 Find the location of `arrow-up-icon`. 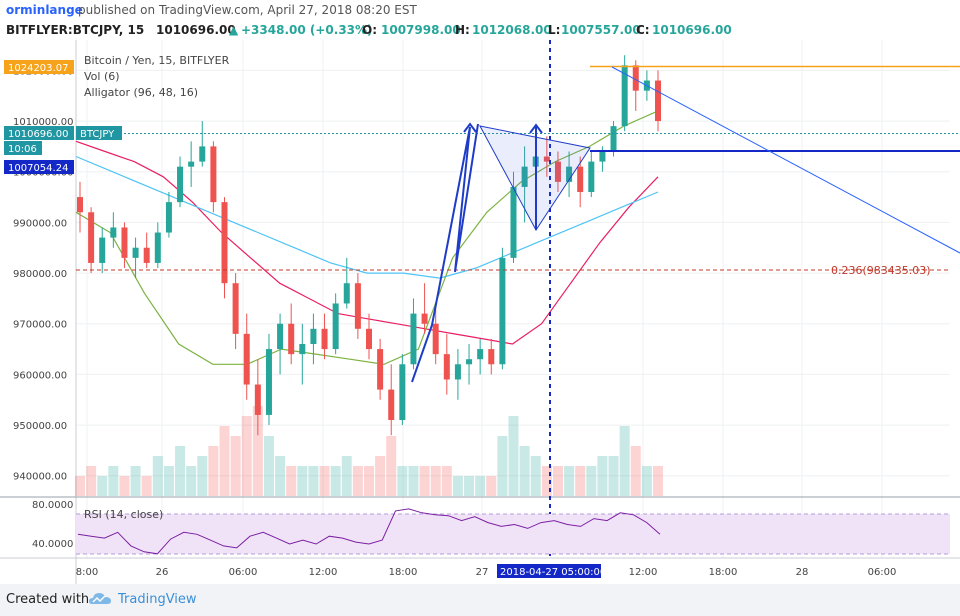

arrow-up-icon is located at coordinates (470, 127).